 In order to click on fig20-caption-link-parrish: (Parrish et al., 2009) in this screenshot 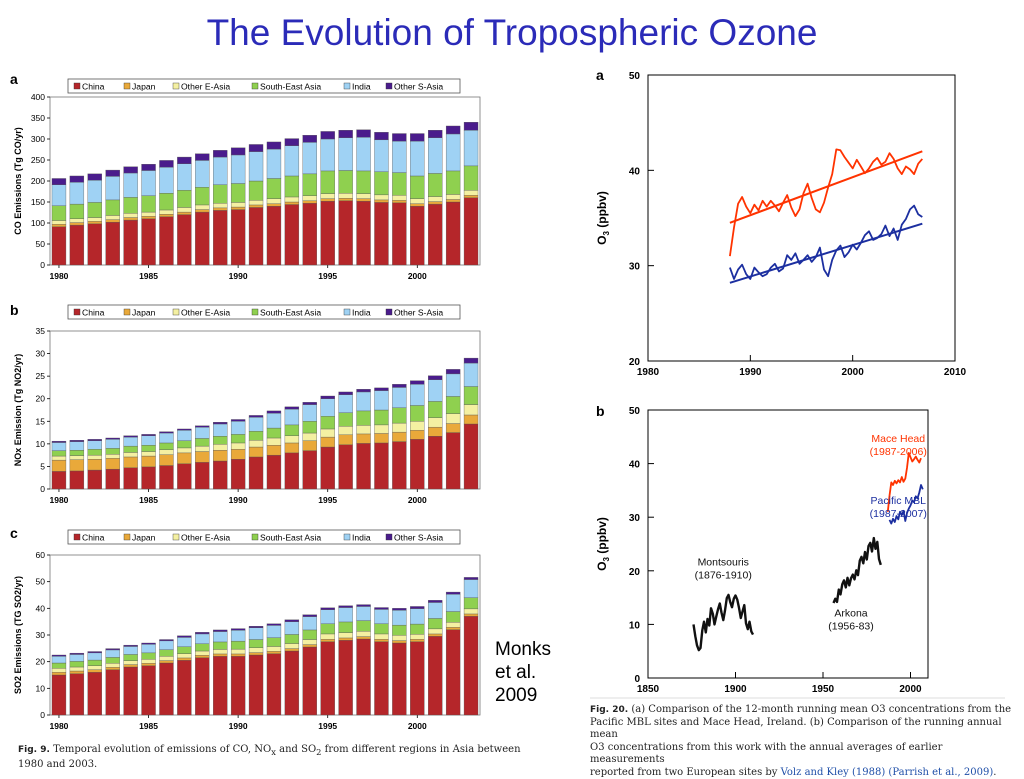, I will do `click(941, 772)`.